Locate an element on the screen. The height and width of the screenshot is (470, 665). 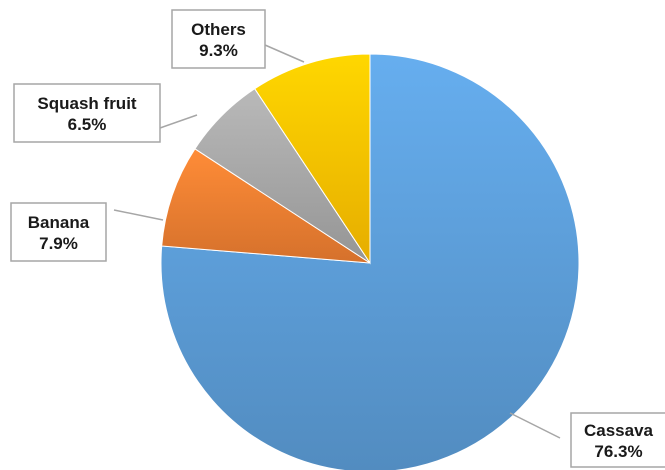
callout-squash-fruit: Squash fruit 6.5% is located at coordinates (105, 113).